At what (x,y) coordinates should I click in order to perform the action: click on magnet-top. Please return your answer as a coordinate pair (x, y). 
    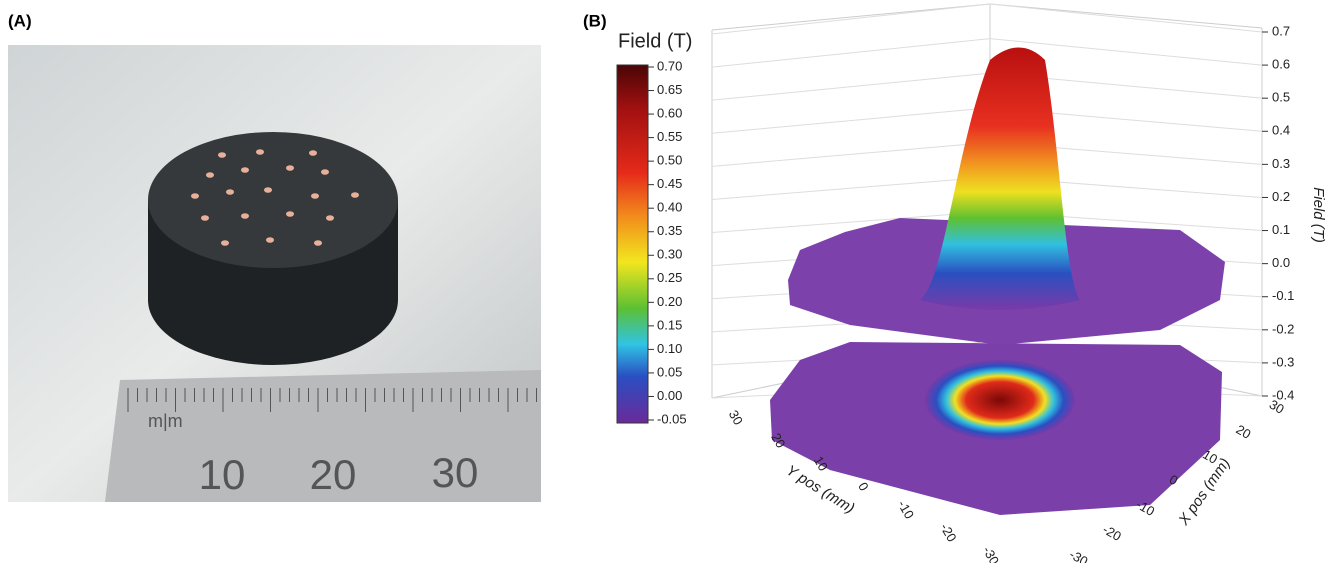
    Looking at the image, I should click on (273, 200).